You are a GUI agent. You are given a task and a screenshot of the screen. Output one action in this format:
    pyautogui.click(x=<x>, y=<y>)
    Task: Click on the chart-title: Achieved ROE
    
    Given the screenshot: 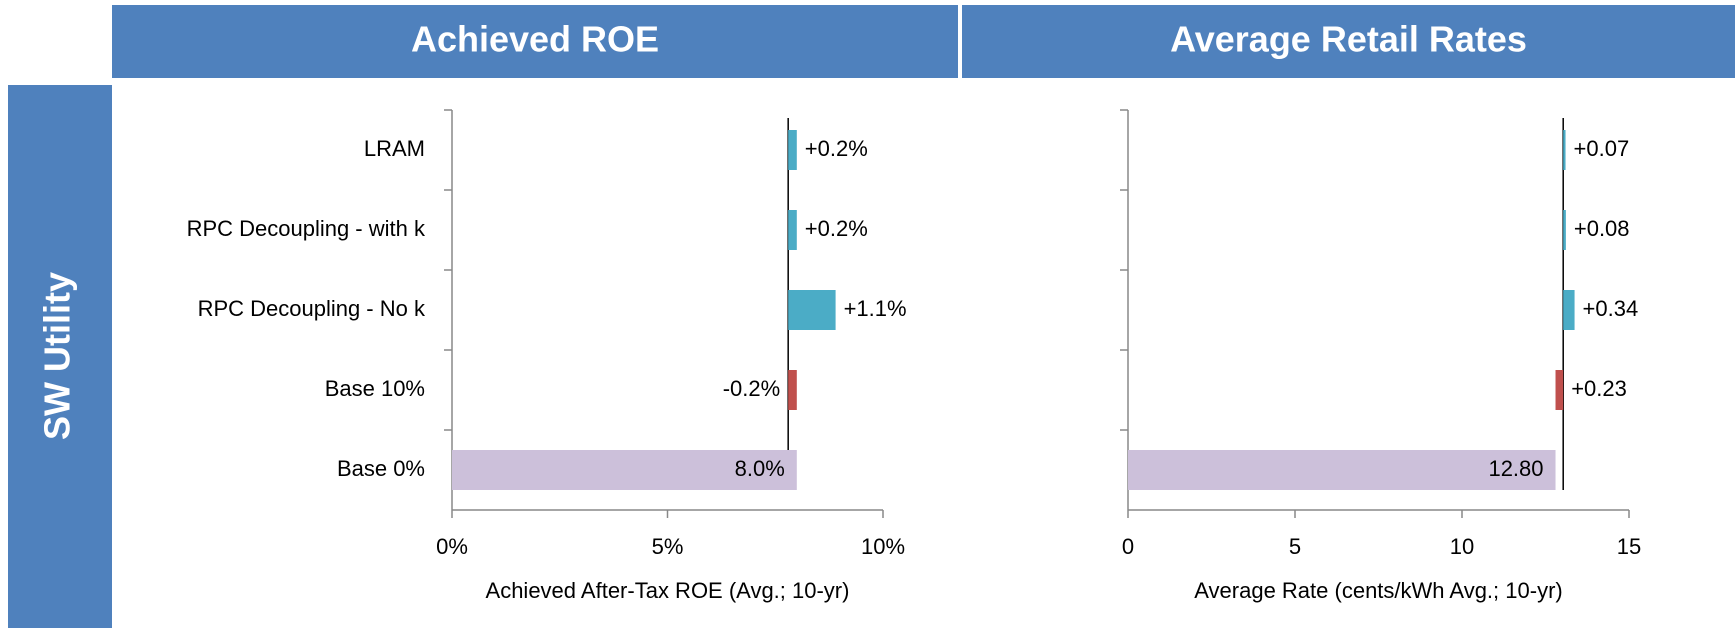 What is the action you would take?
    pyautogui.click(x=535, y=39)
    